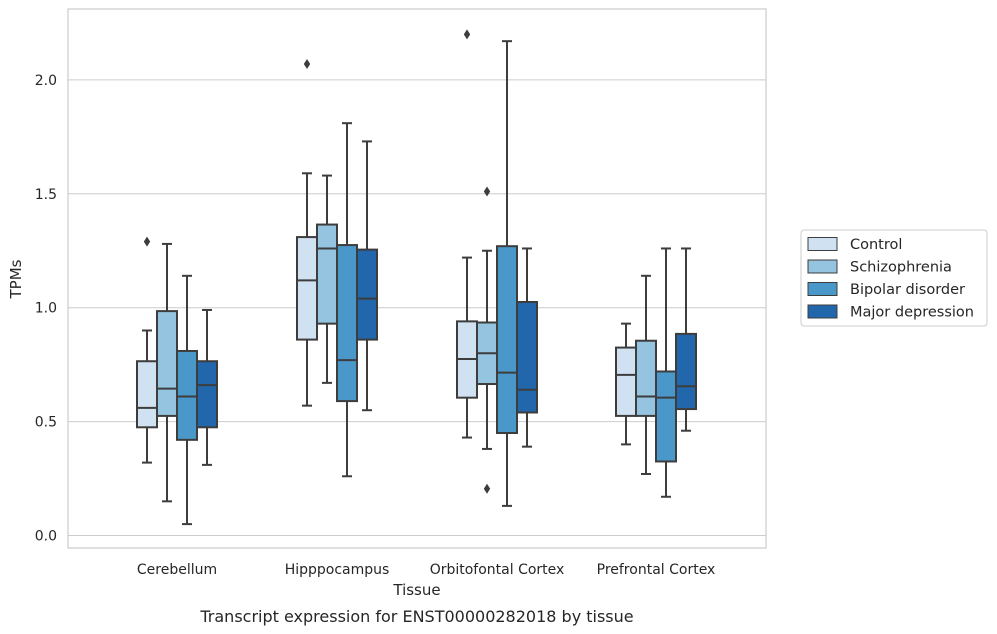 Image resolution: width=997 pixels, height=634 pixels. I want to click on y-tick-label: 0.0, so click(46, 537).